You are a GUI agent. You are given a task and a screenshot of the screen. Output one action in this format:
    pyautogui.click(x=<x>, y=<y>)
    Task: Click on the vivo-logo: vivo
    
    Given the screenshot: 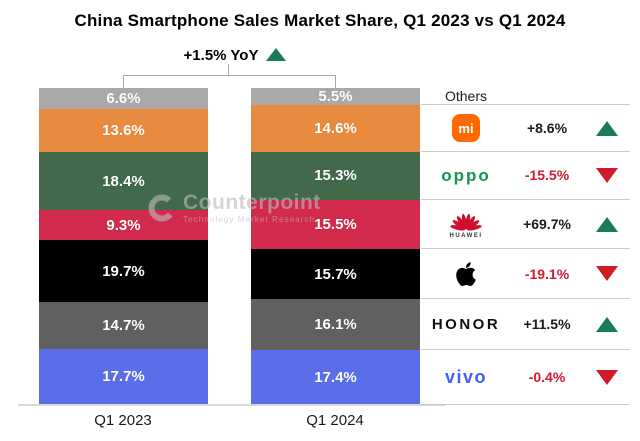 What is the action you would take?
    pyautogui.click(x=466, y=377)
    